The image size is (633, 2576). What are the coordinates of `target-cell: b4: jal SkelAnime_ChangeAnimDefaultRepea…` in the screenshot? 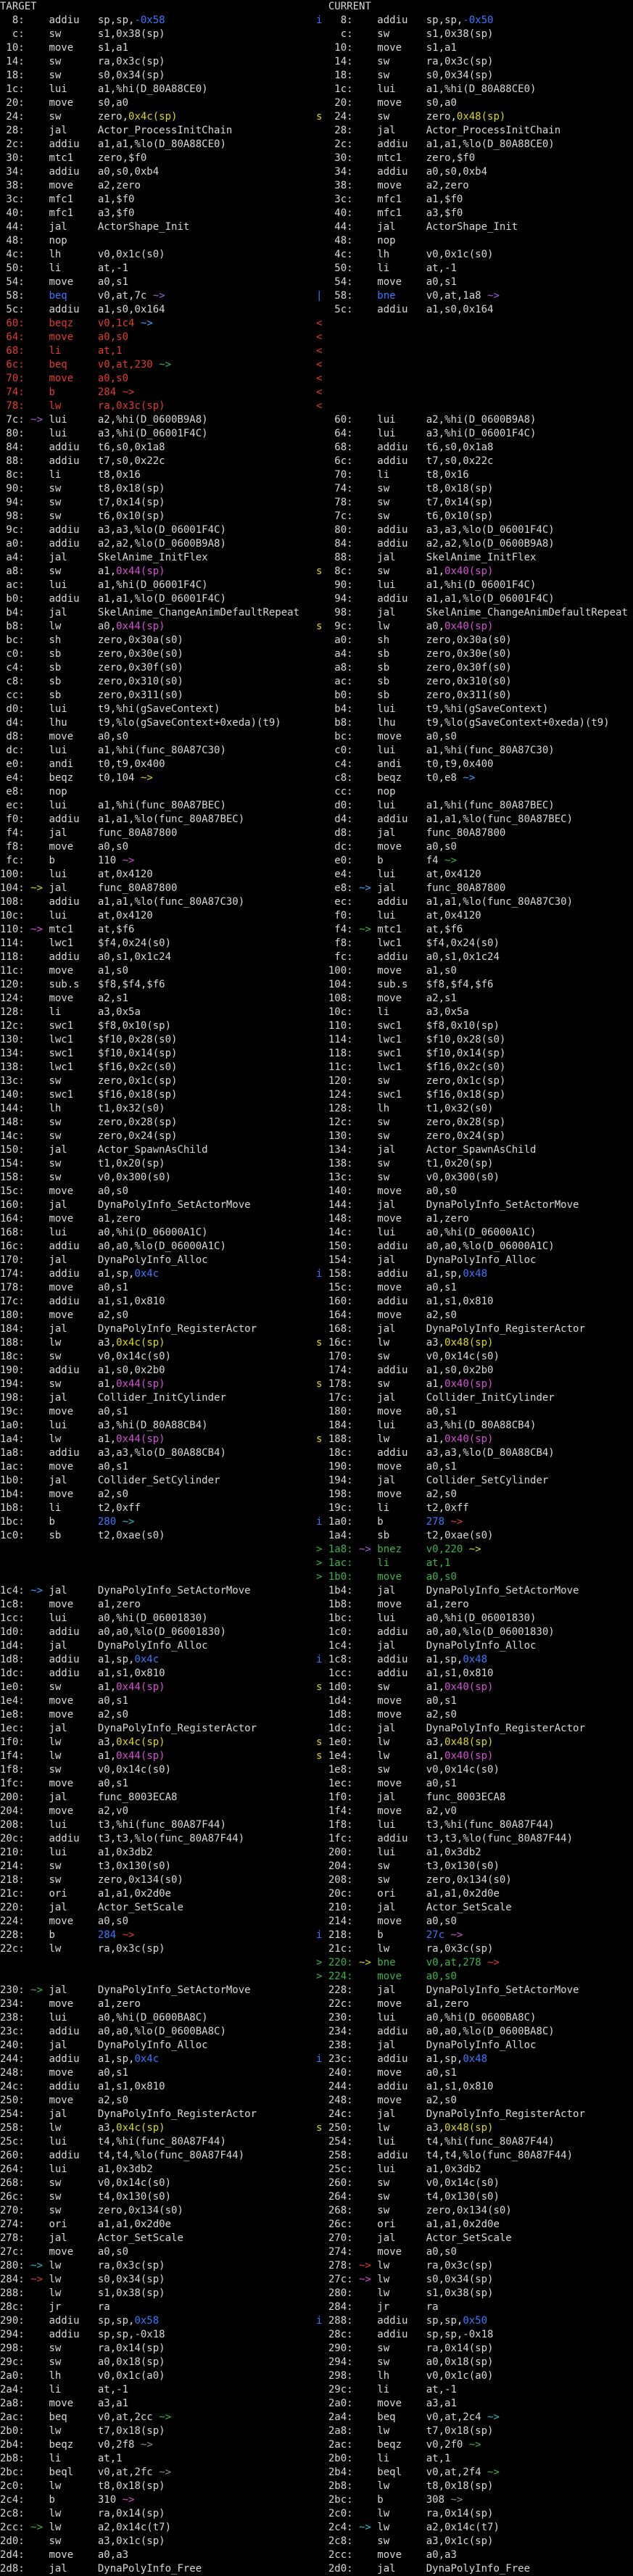 It's located at (158, 613).